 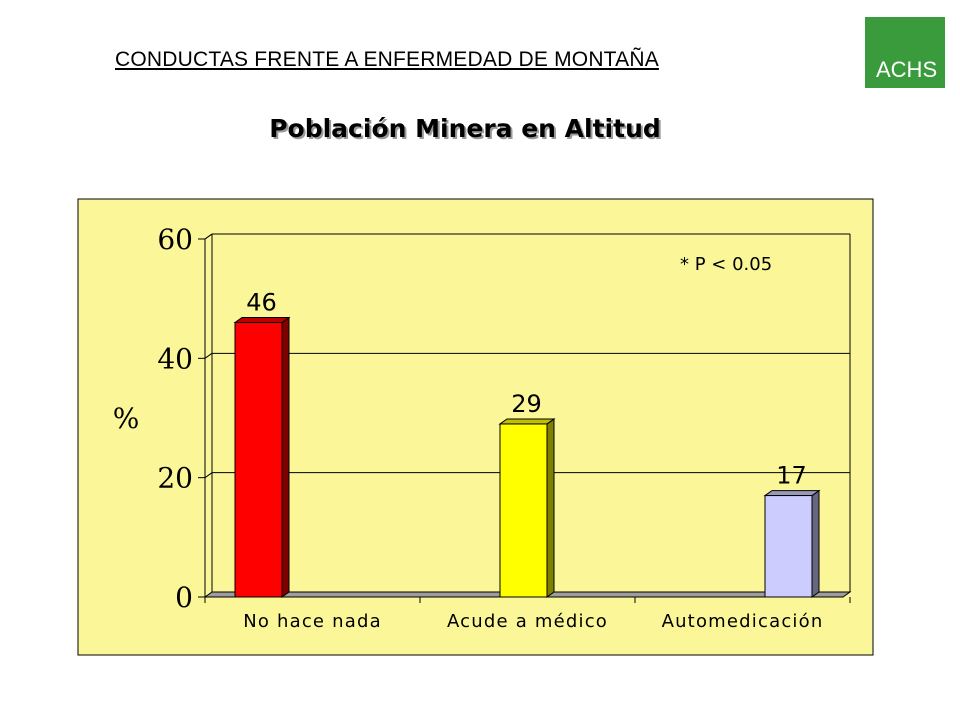 What do you see at coordinates (743, 621) in the screenshot?
I see `x-tick-label: Automedicación` at bounding box center [743, 621].